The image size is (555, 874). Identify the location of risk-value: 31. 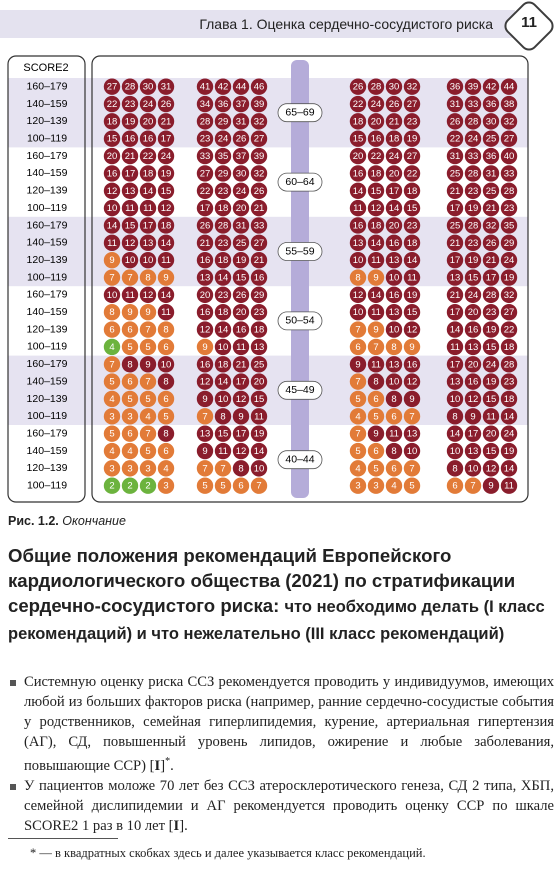
(491, 173).